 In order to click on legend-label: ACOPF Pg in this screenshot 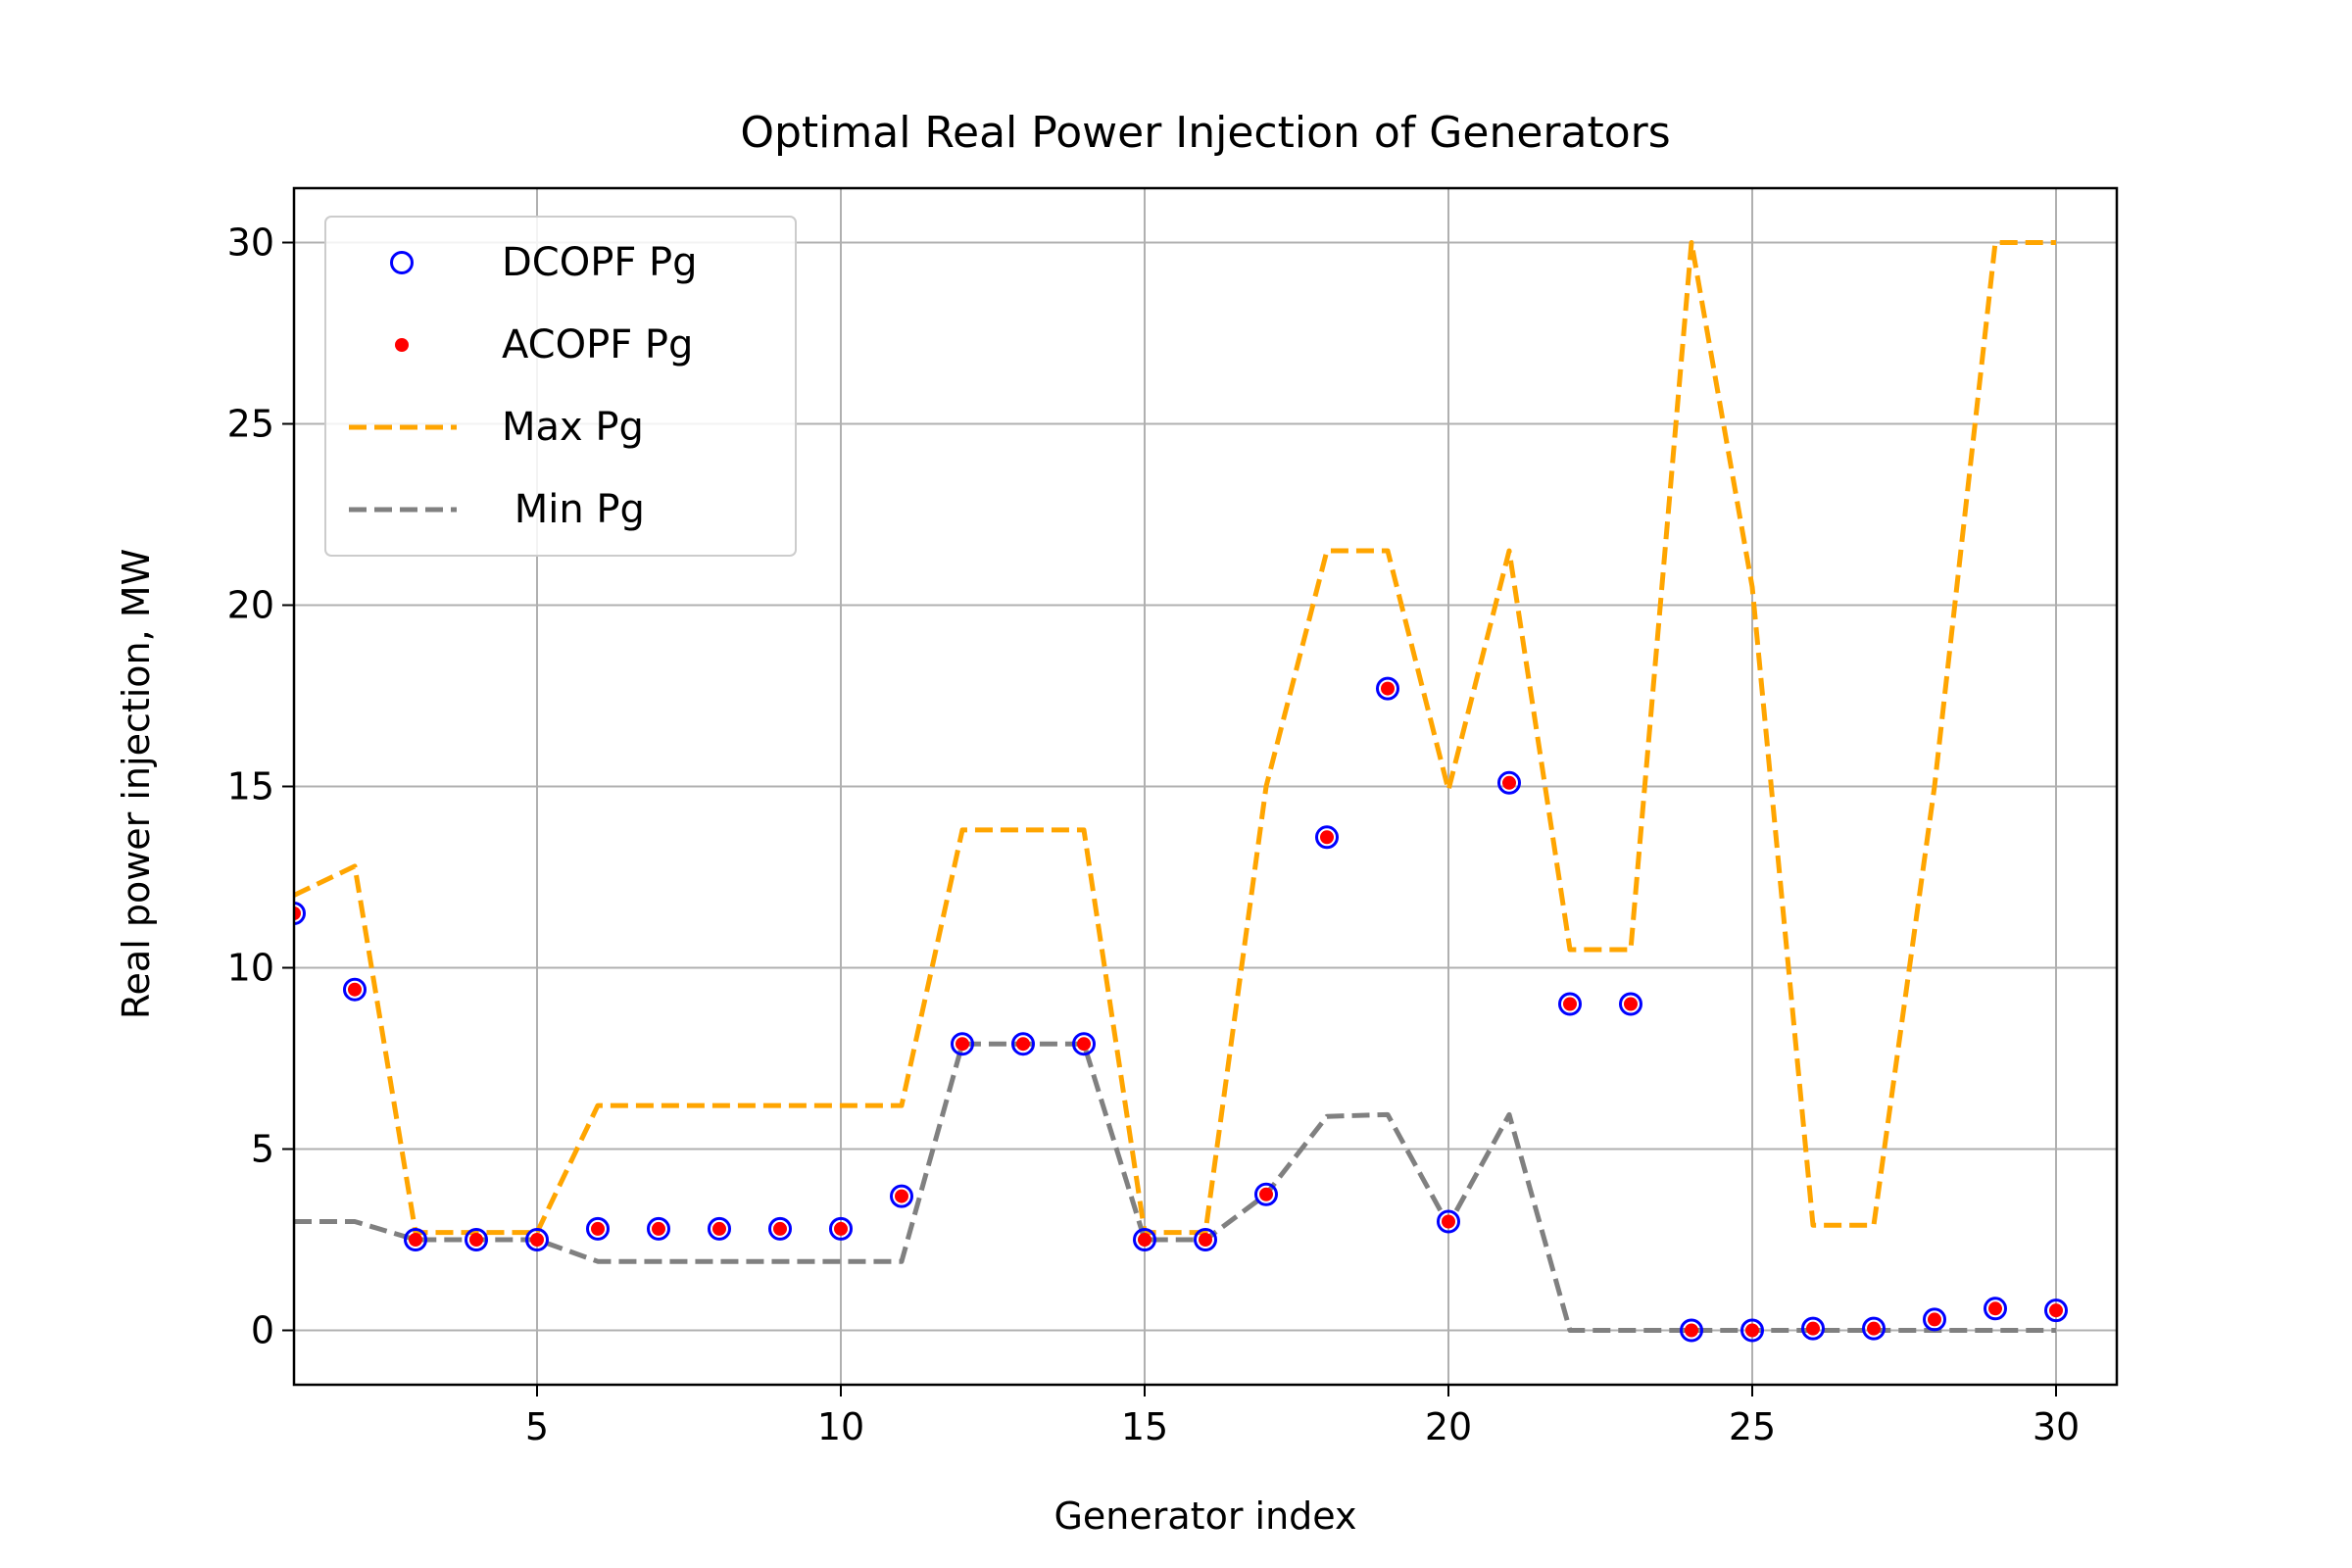, I will do `click(598, 345)`.